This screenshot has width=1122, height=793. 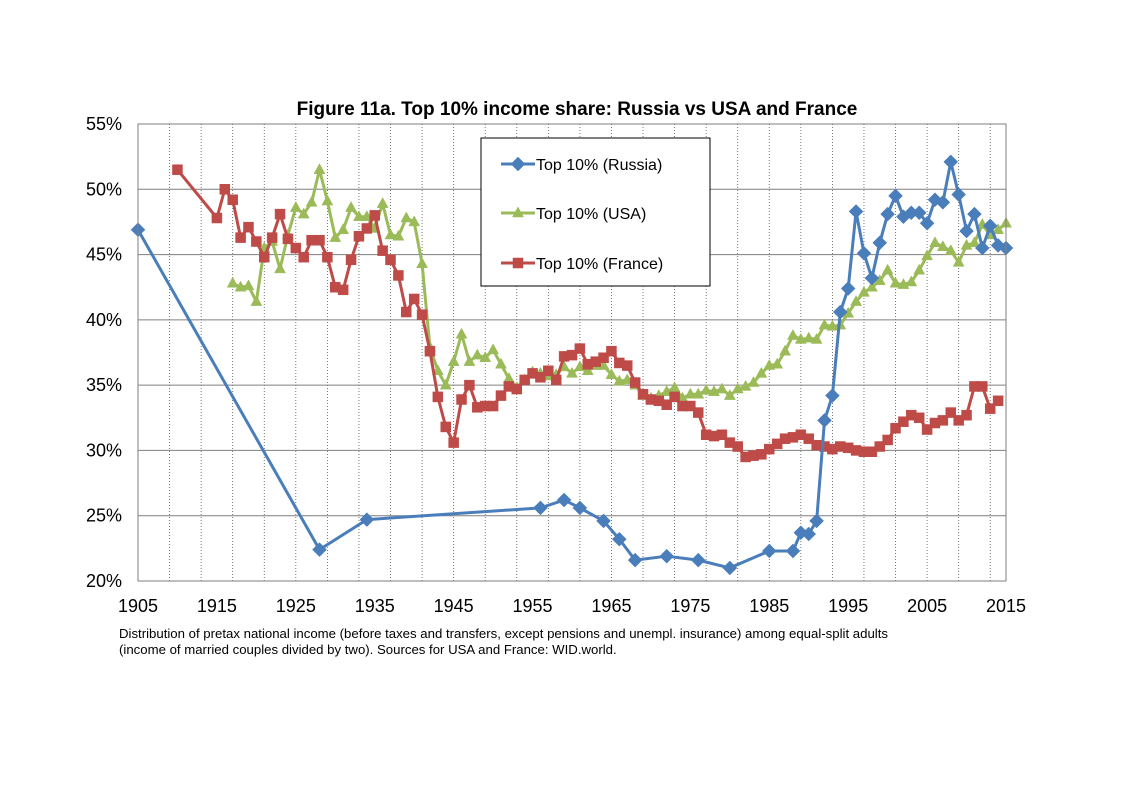 I want to click on legend-marker, so click(x=518, y=263).